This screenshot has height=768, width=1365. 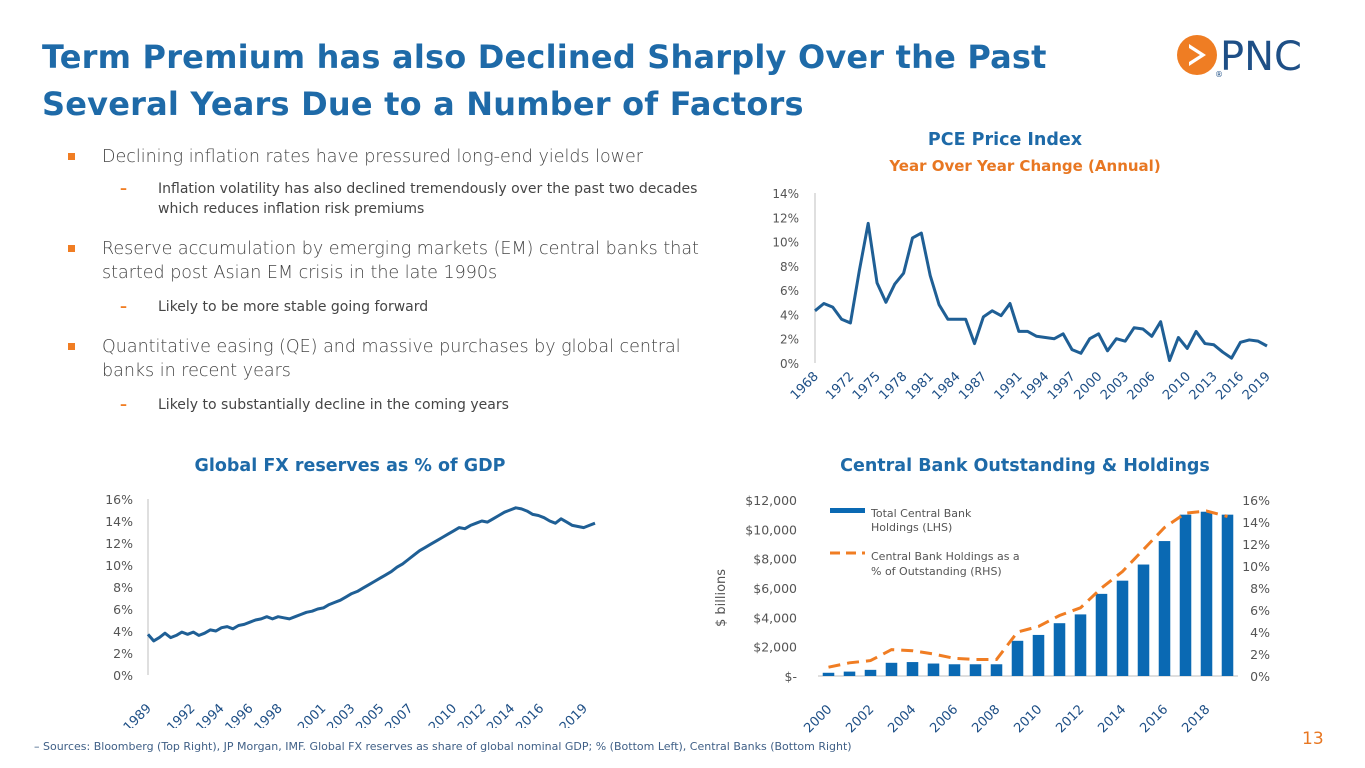 I want to click on pce-series-line, so click(x=1041, y=292).